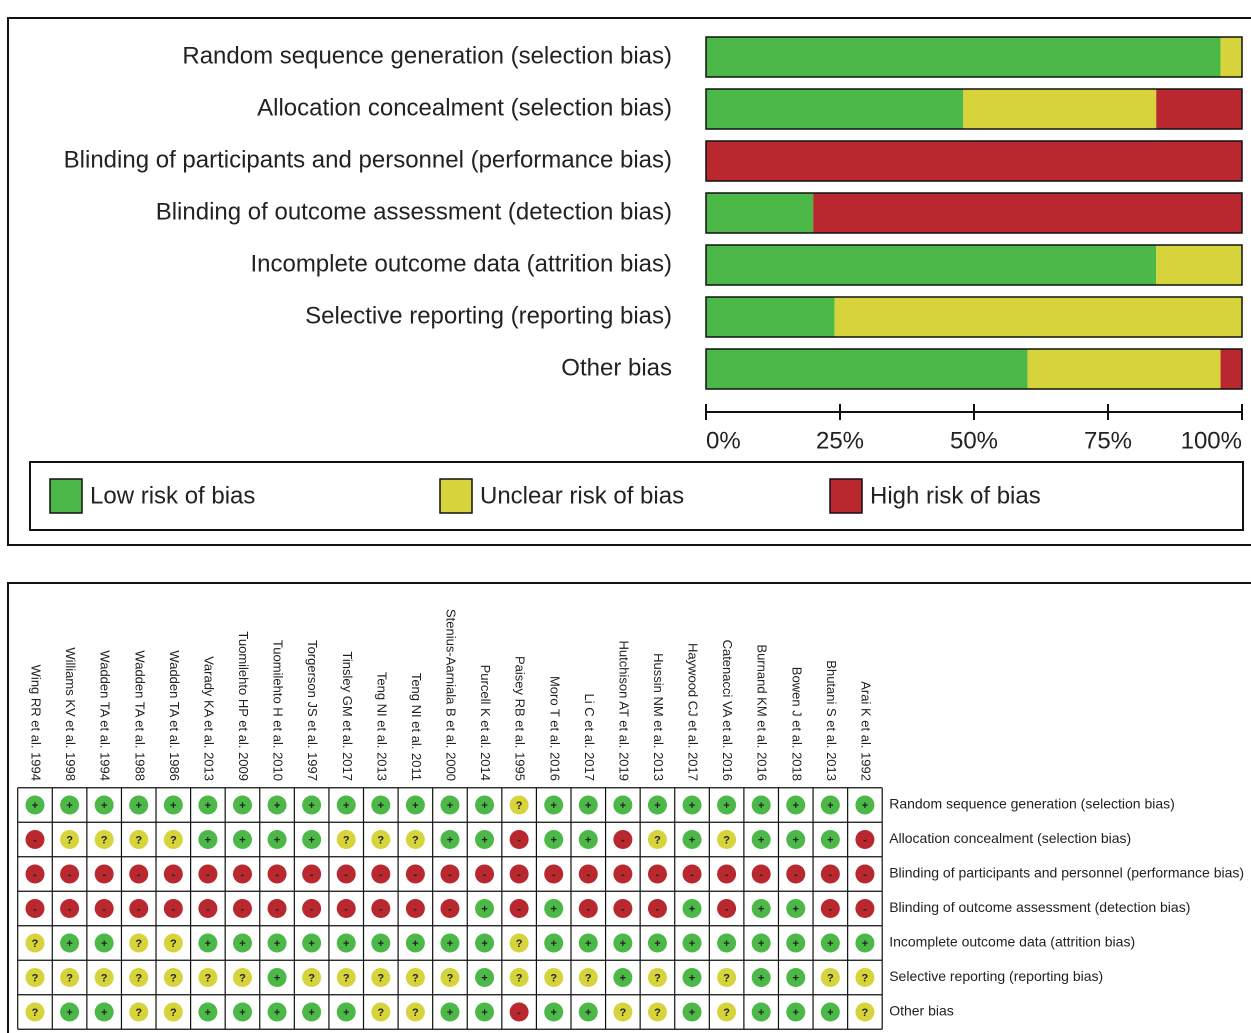 The image size is (1251, 1033). What do you see at coordinates (520, 718) in the screenshot?
I see `study-label: Paisey RB et al. 1995` at bounding box center [520, 718].